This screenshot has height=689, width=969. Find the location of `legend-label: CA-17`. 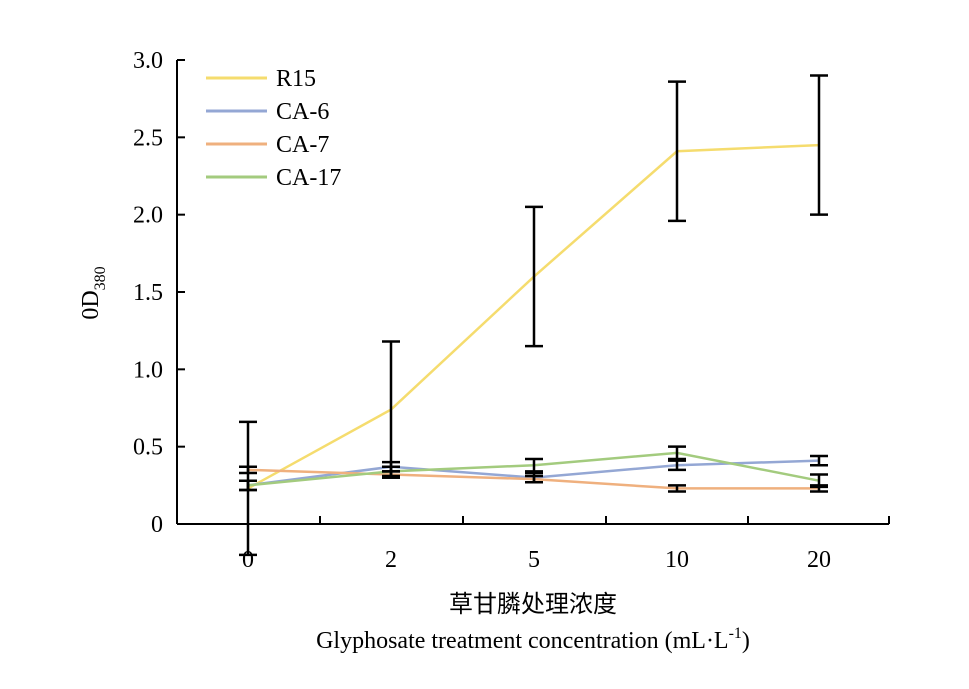

legend-label: CA-17 is located at coordinates (308, 178).